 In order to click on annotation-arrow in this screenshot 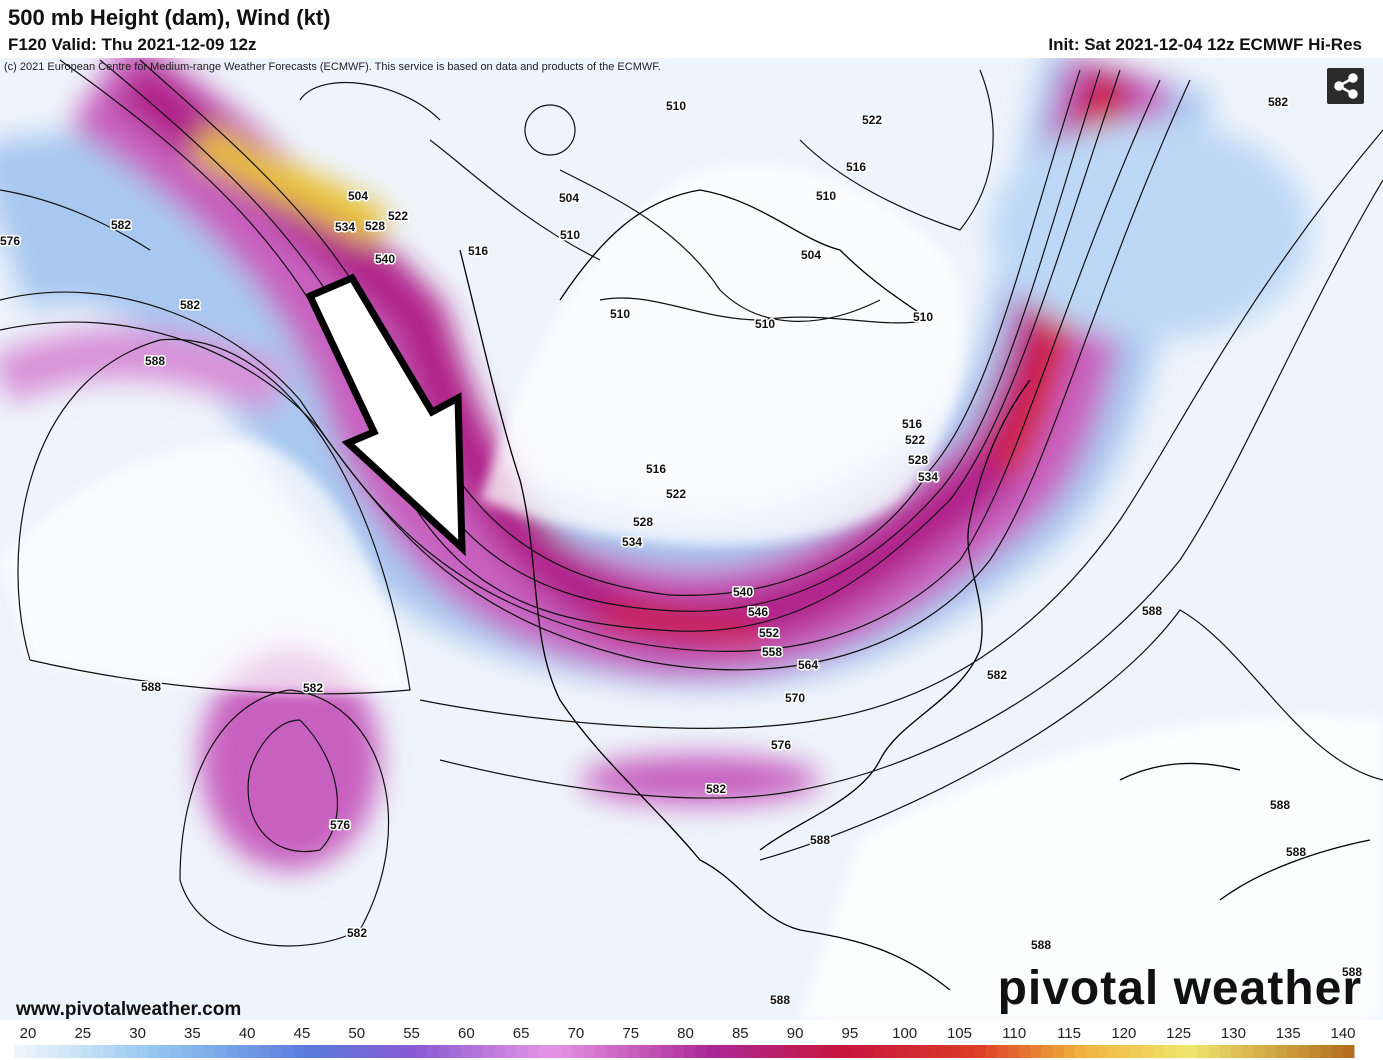, I will do `click(385, 415)`.